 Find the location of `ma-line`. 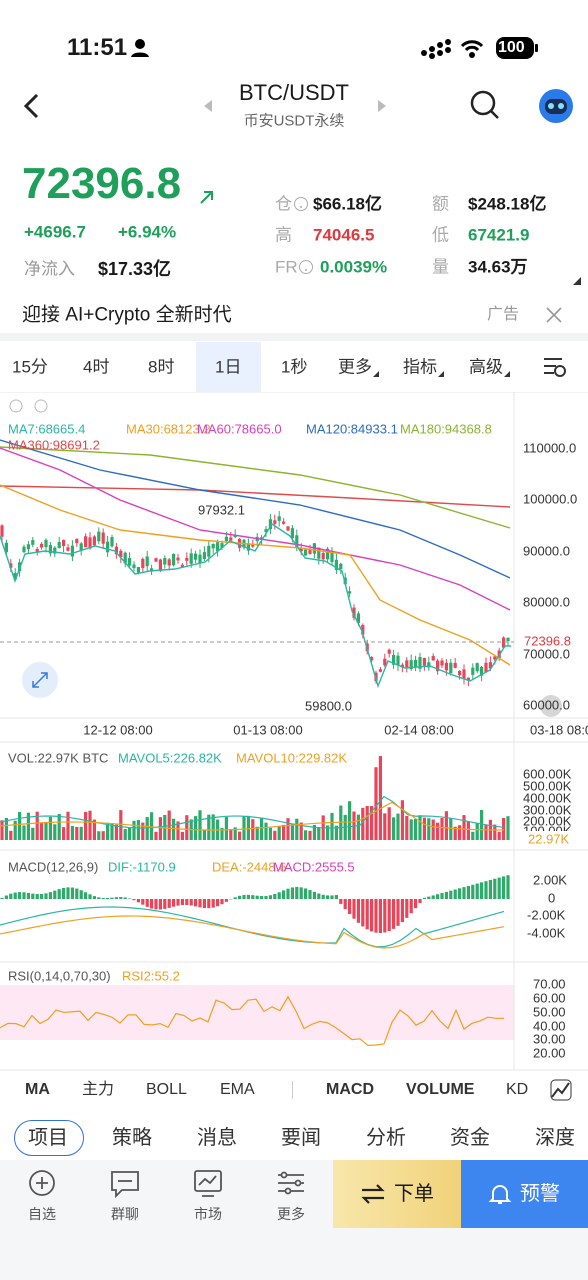

ma-line is located at coordinates (255, 529).